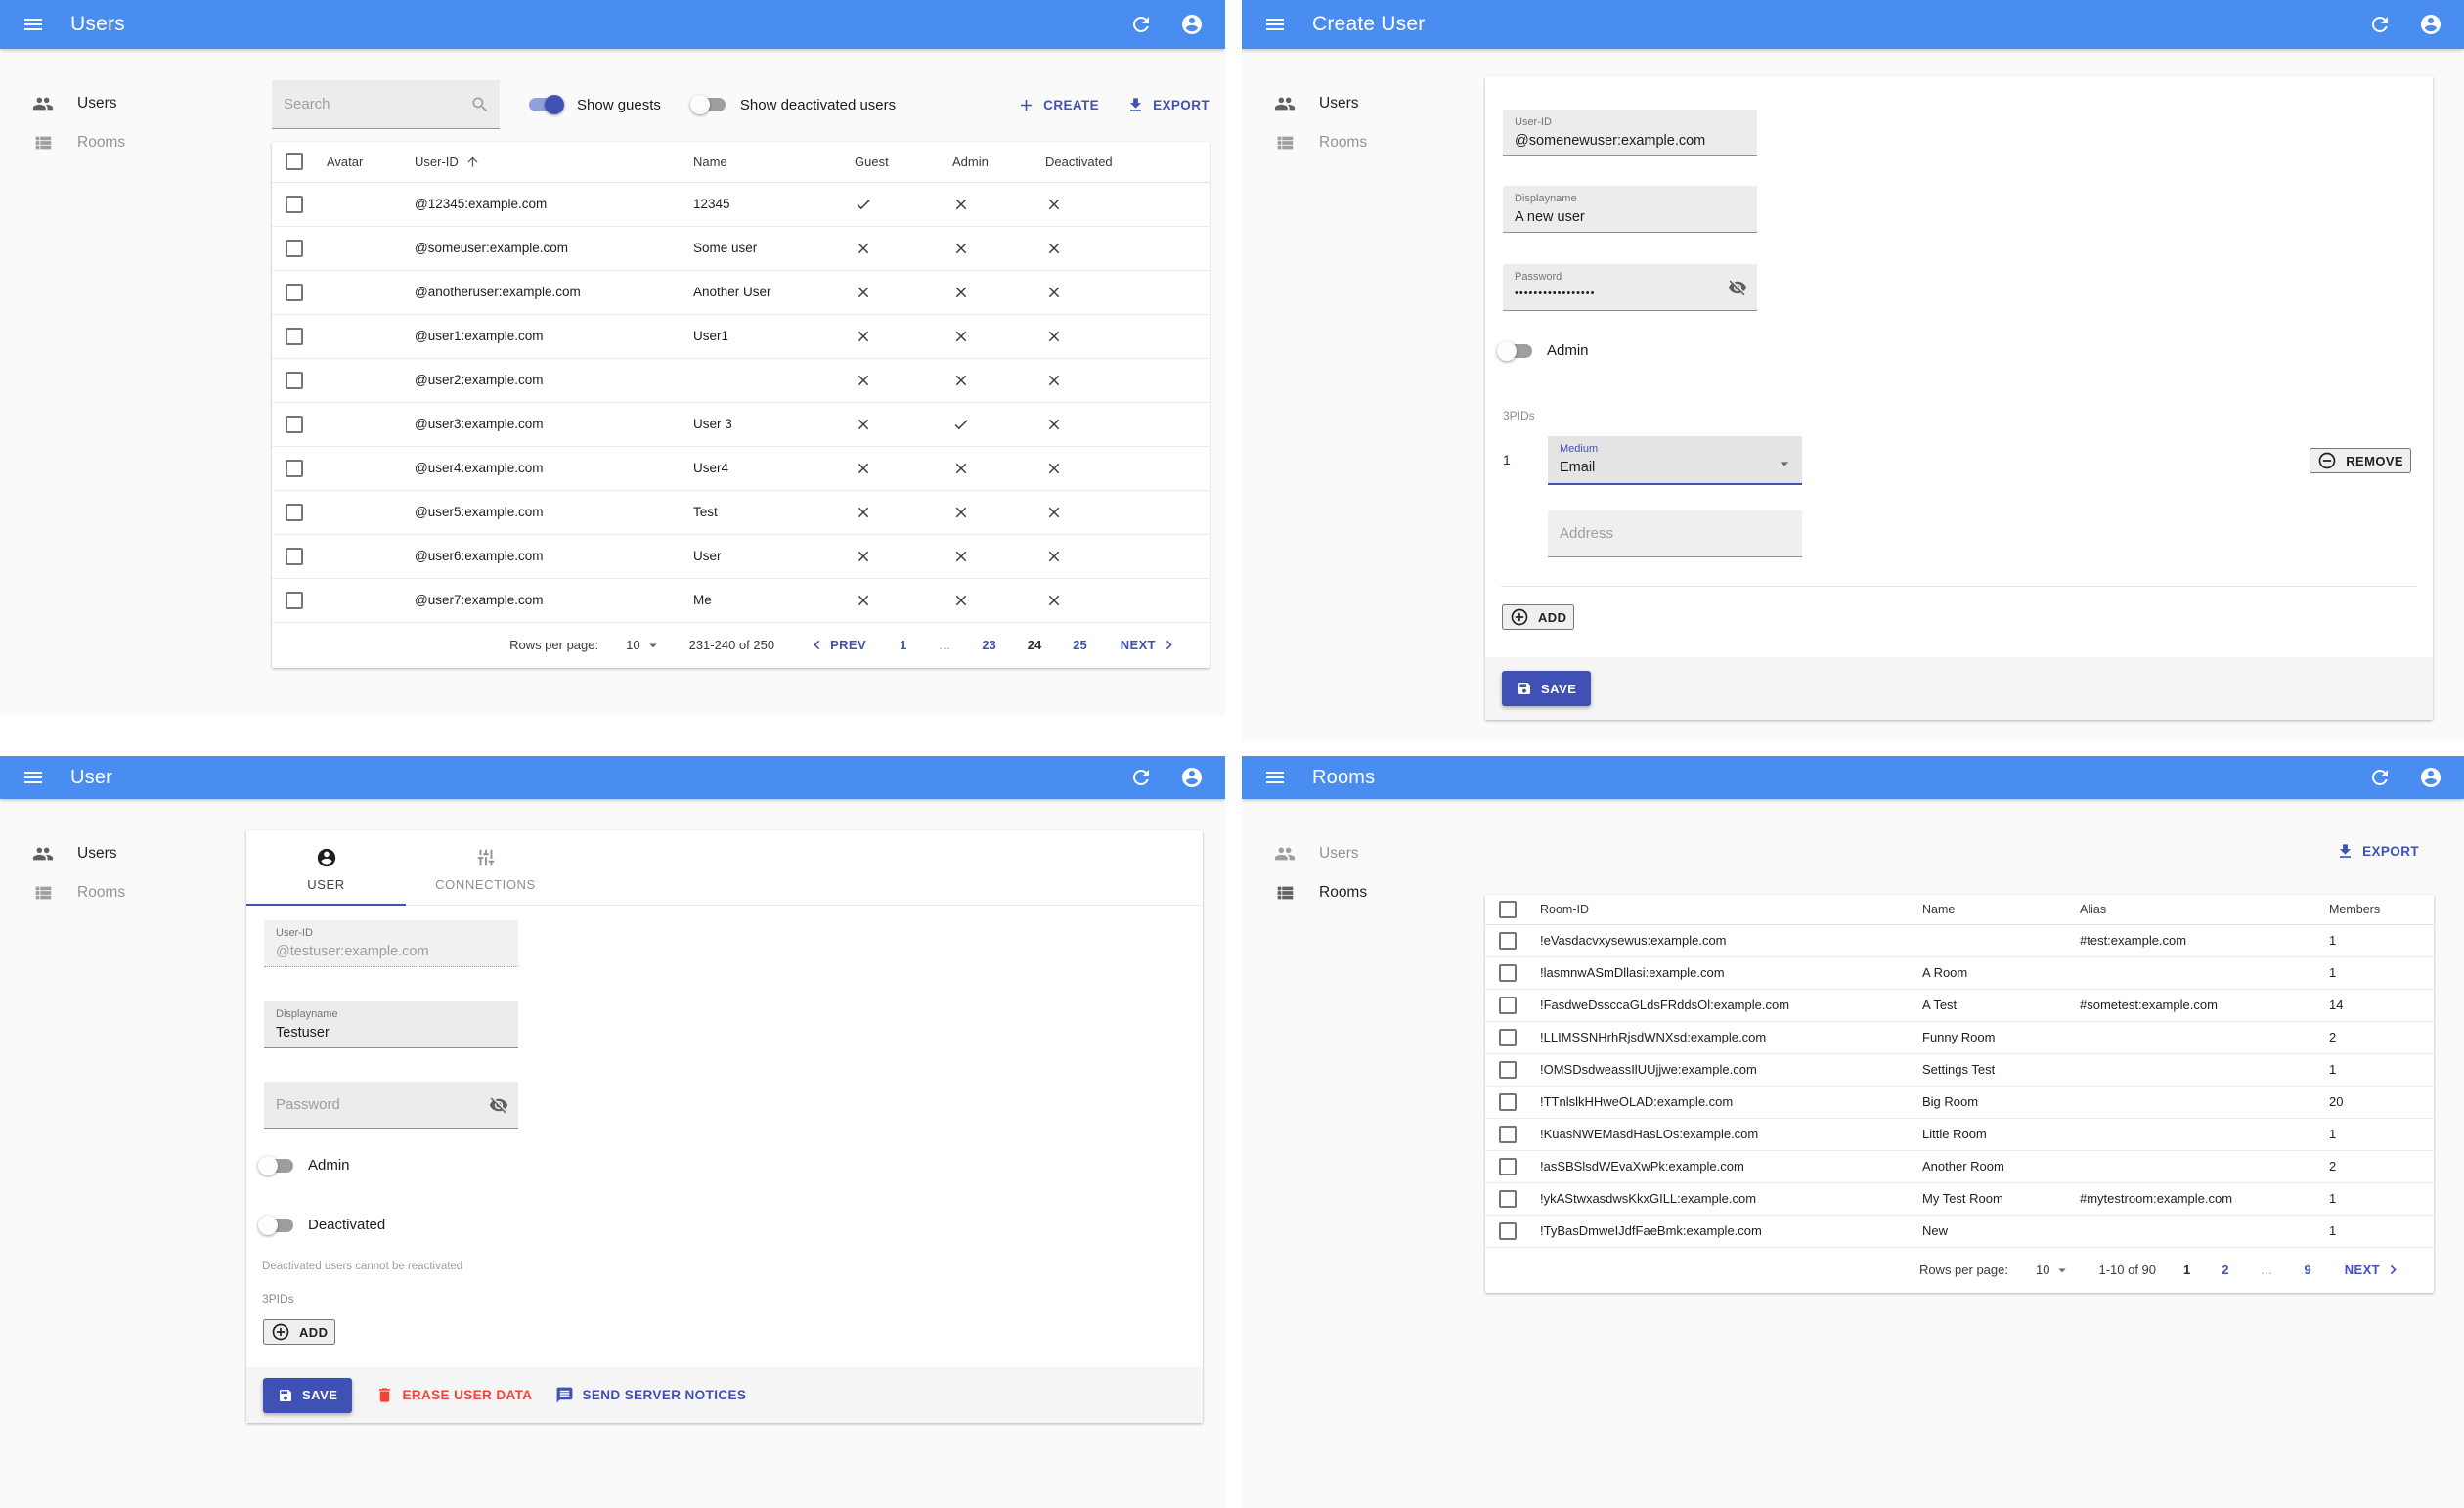 The width and height of the screenshot is (2464, 1508). Describe the element at coordinates (741, 600) in the screenshot. I see `user-row: @user7:example.com Me` at that location.